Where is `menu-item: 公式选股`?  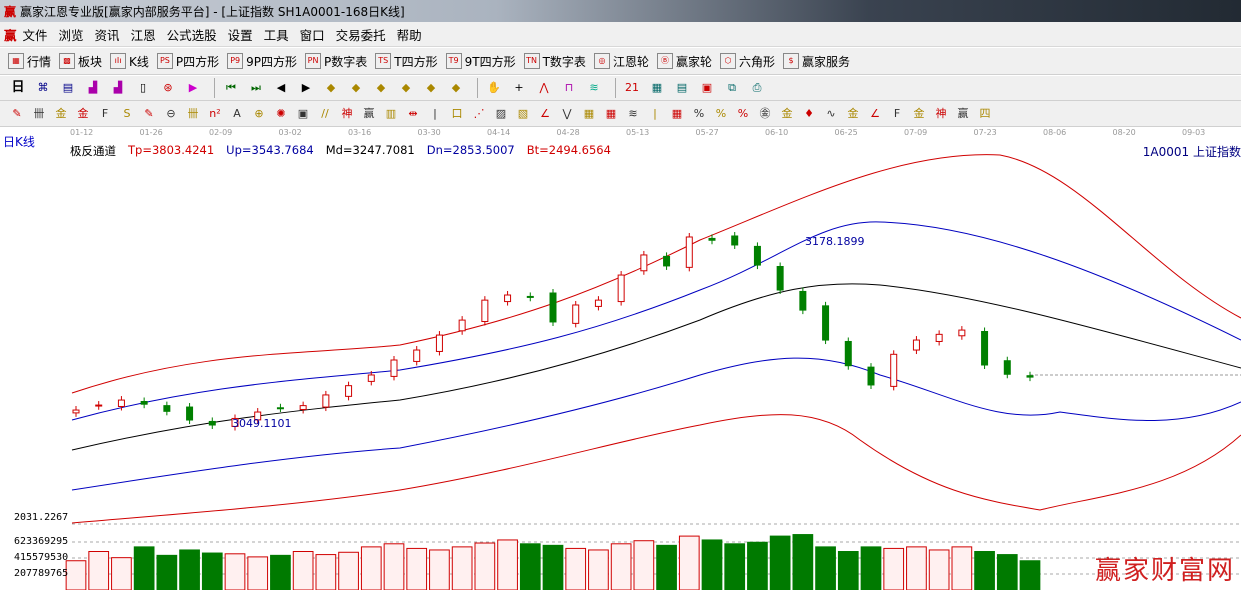
menu-item: 公式选股 is located at coordinates (191, 35).